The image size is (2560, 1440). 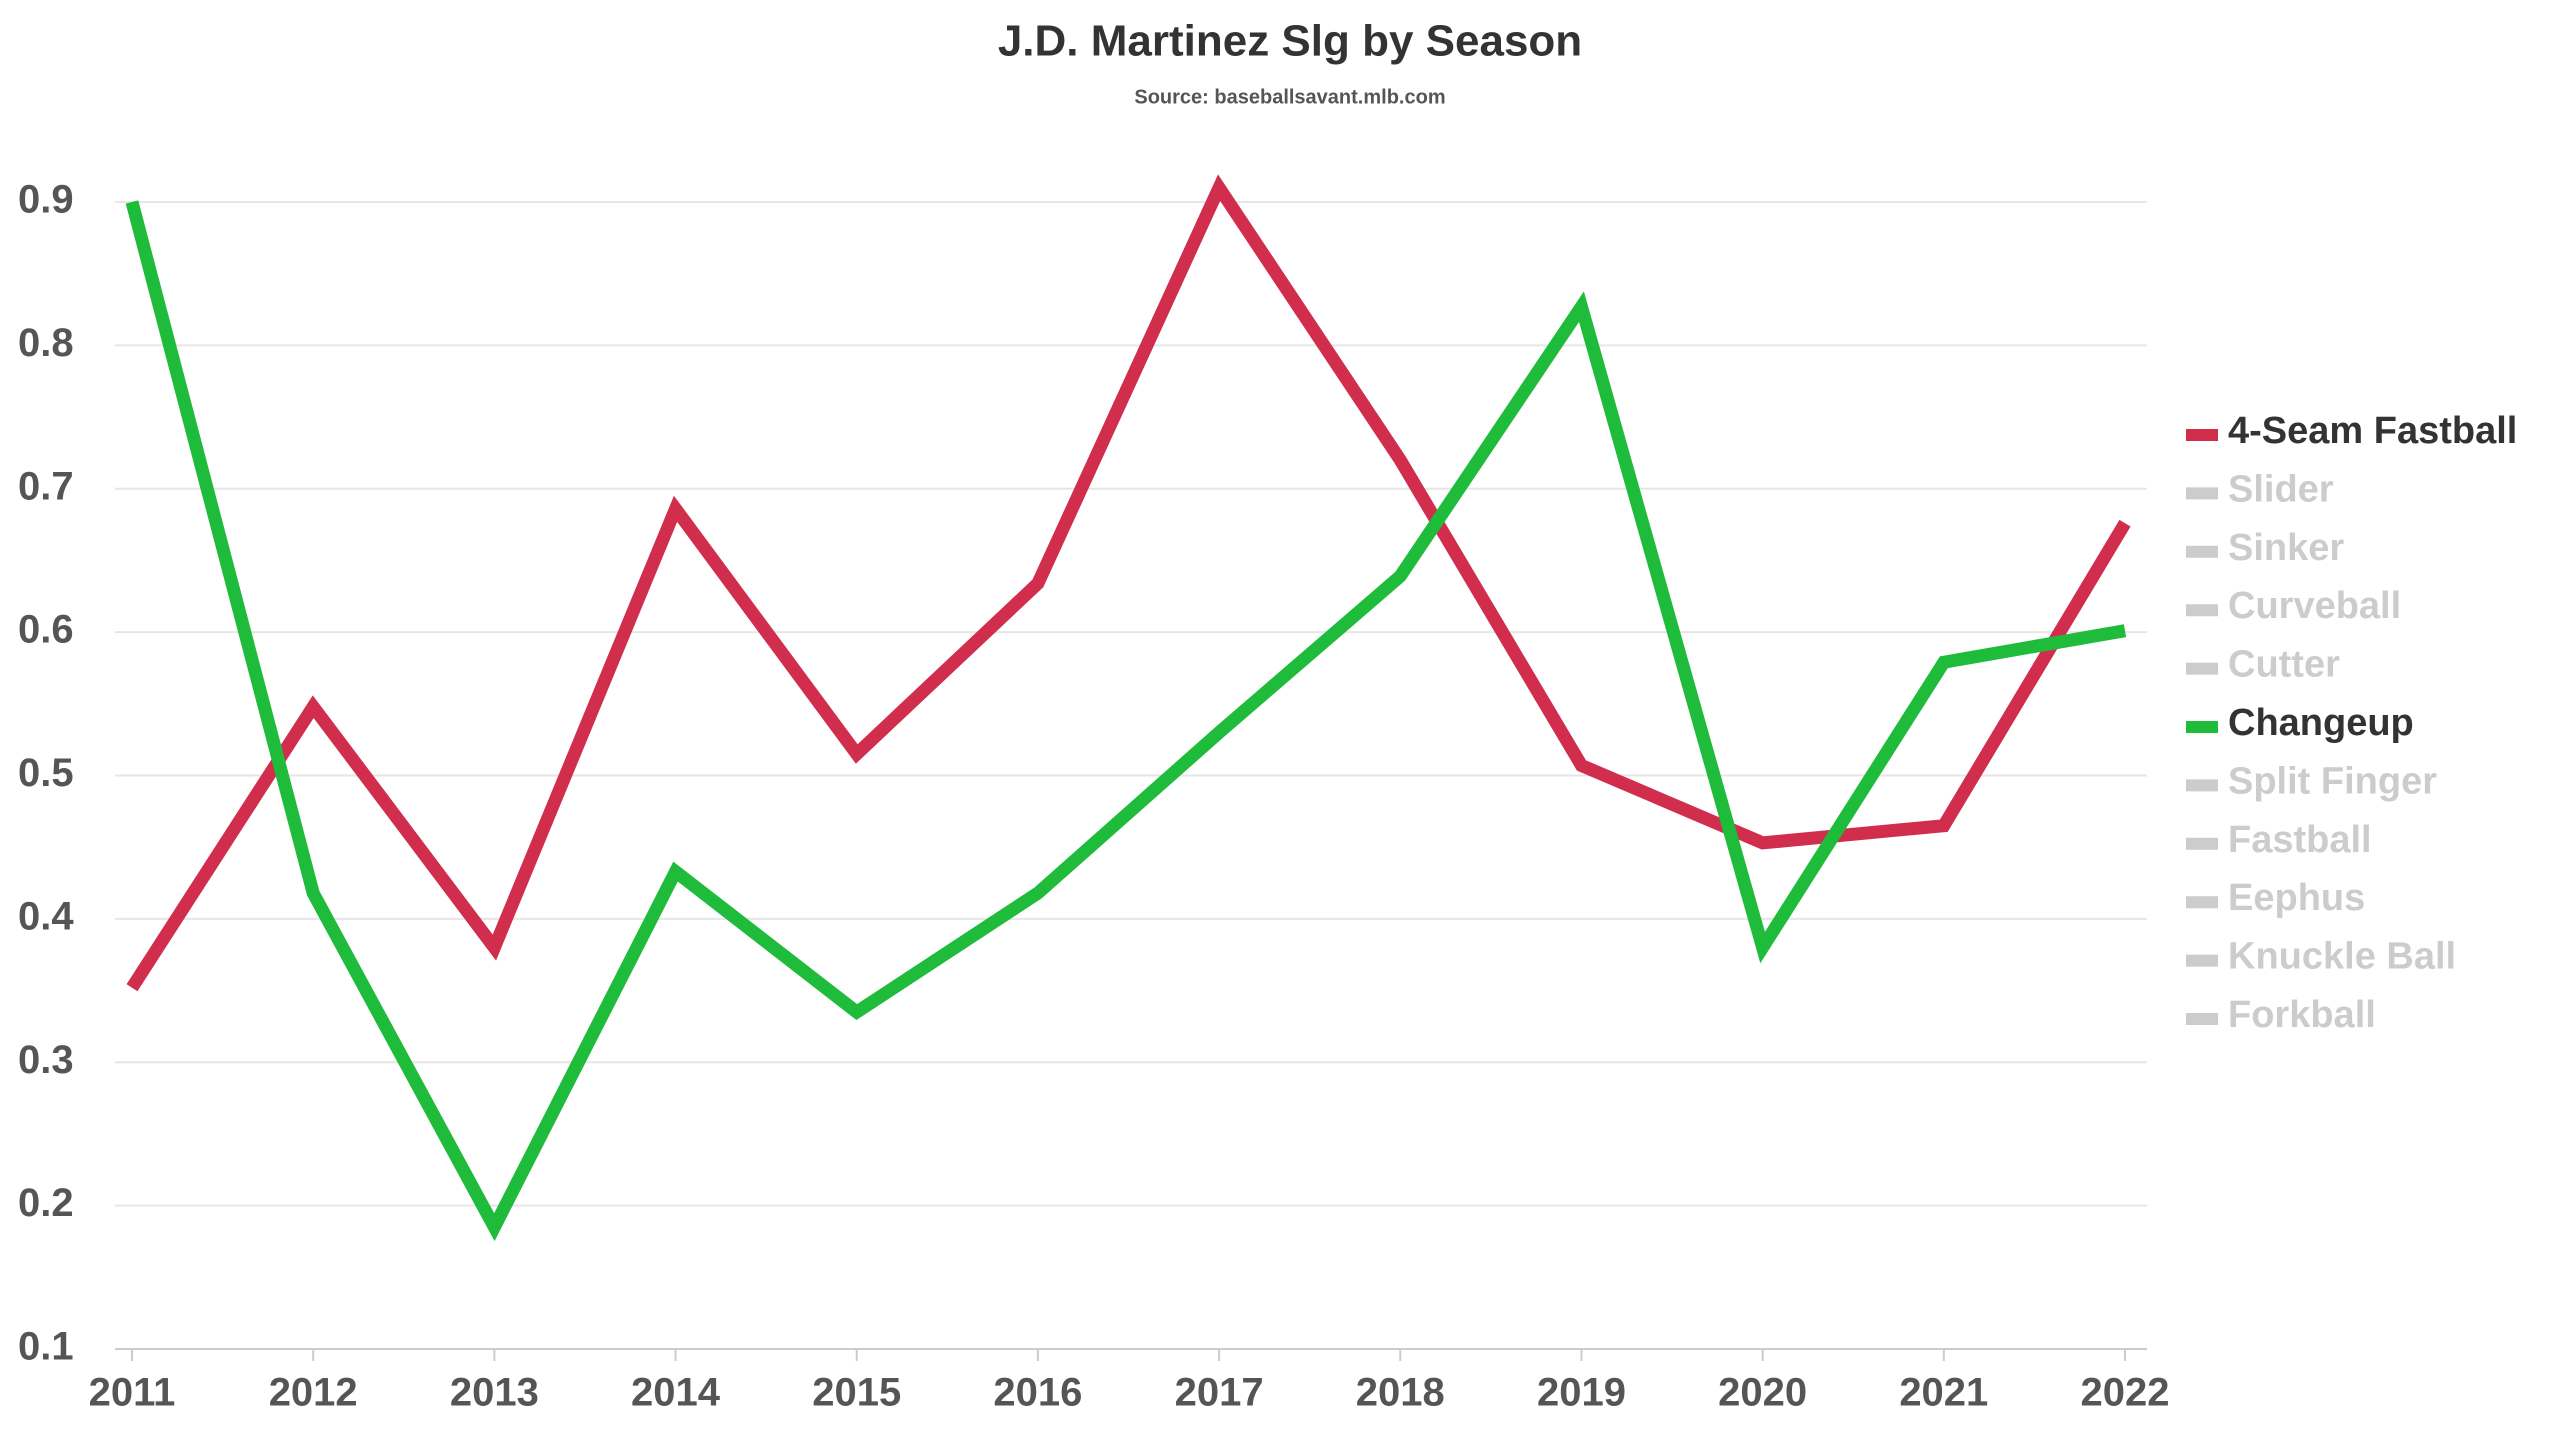 What do you see at coordinates (2302, 1015) in the screenshot?
I see `legend-label: Forkball` at bounding box center [2302, 1015].